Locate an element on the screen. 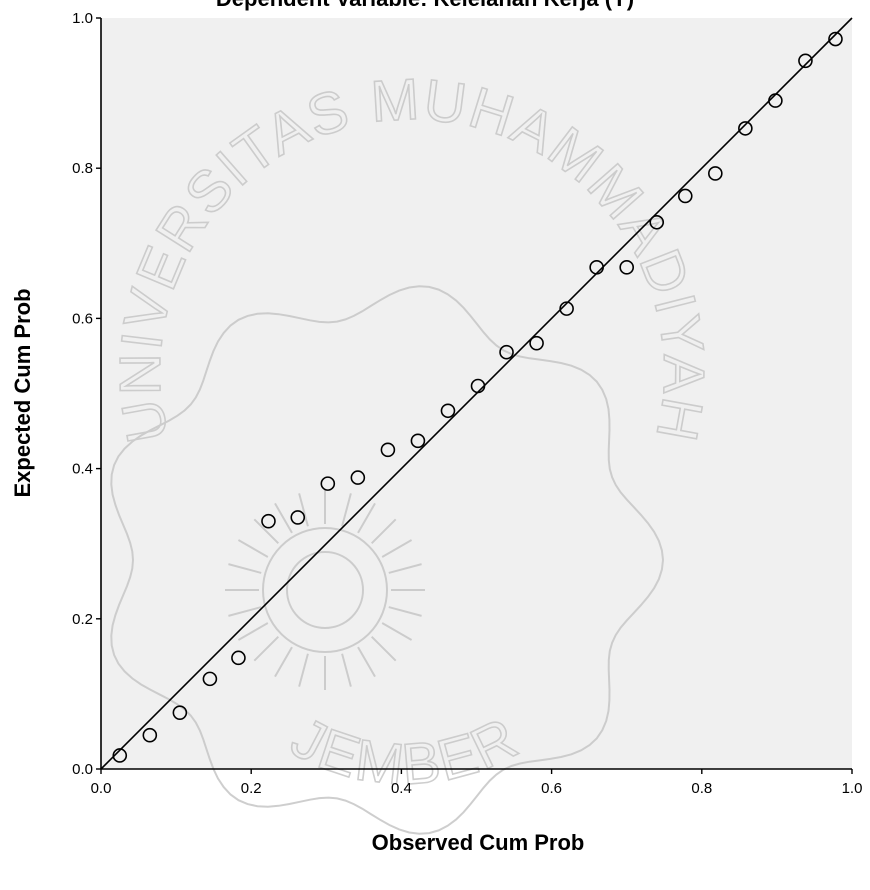  x-tick-label: 0.6 is located at coordinates (551, 788).